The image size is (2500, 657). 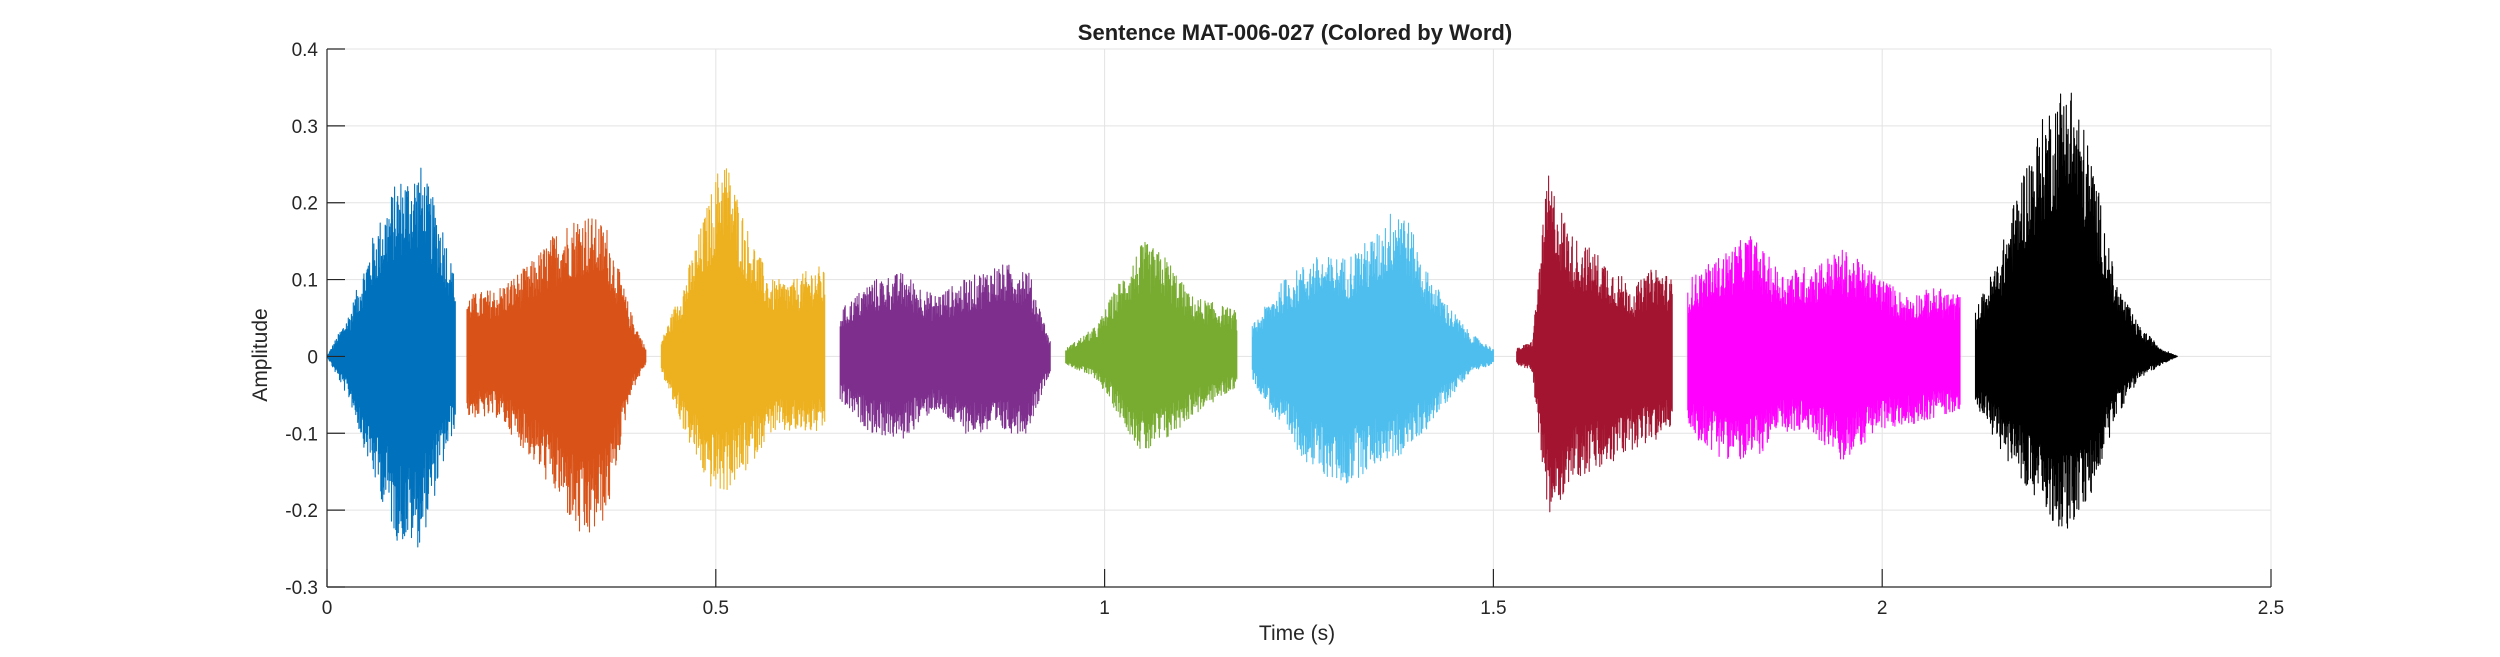 What do you see at coordinates (1297, 633) in the screenshot?
I see `x-axis-label: Time (s)` at bounding box center [1297, 633].